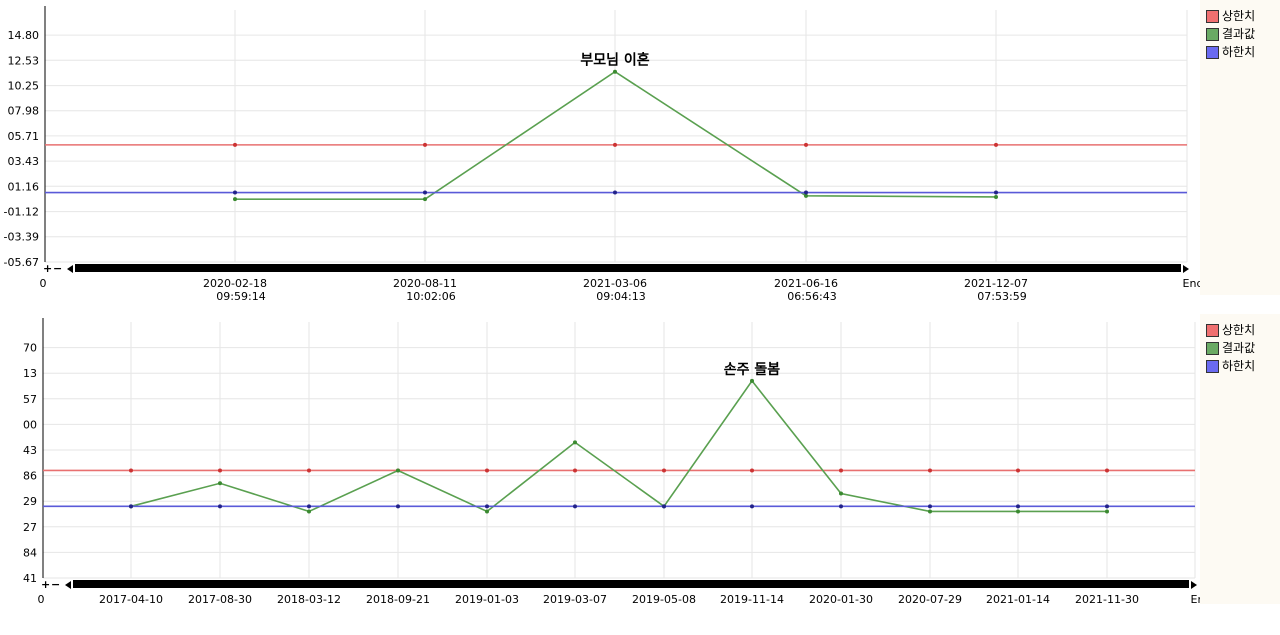  Describe the element at coordinates (430, 296) in the screenshot. I see `x-tick-time-label: 10:02:06` at that location.